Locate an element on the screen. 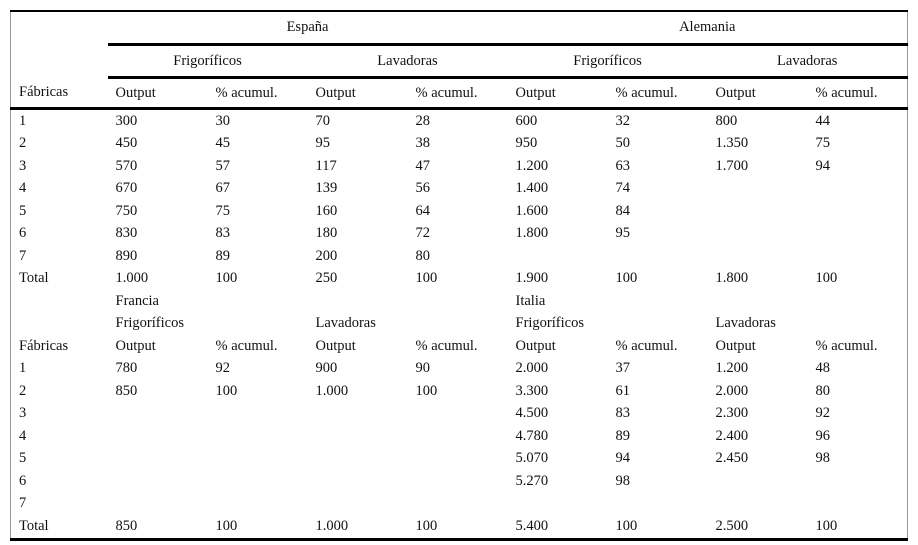 The image size is (918, 545). data-row: 4 4.780 89 2.400 96 is located at coordinates (459, 436).